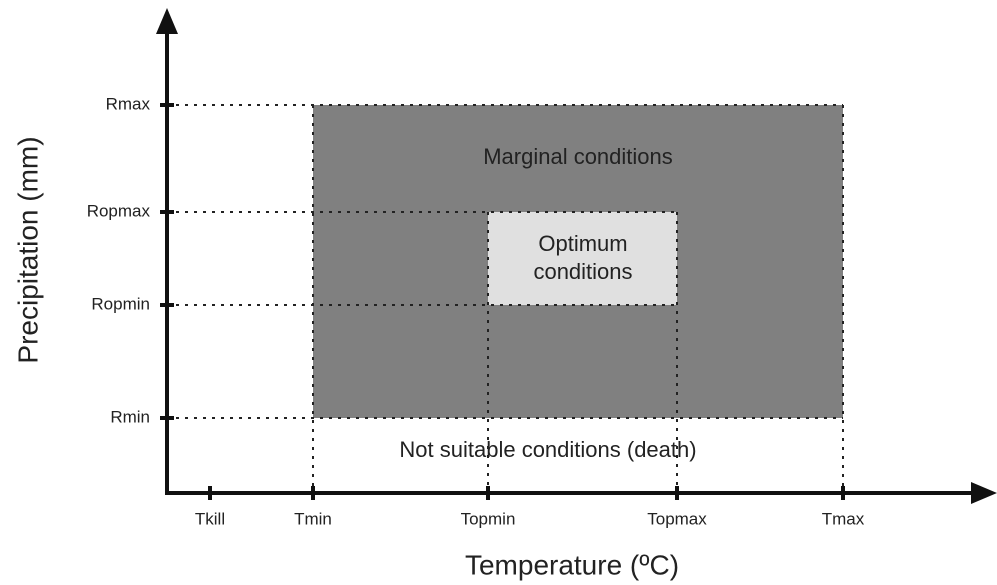 This screenshot has width=997, height=585. I want to click on optimum-label: Optimum, so click(582, 243).